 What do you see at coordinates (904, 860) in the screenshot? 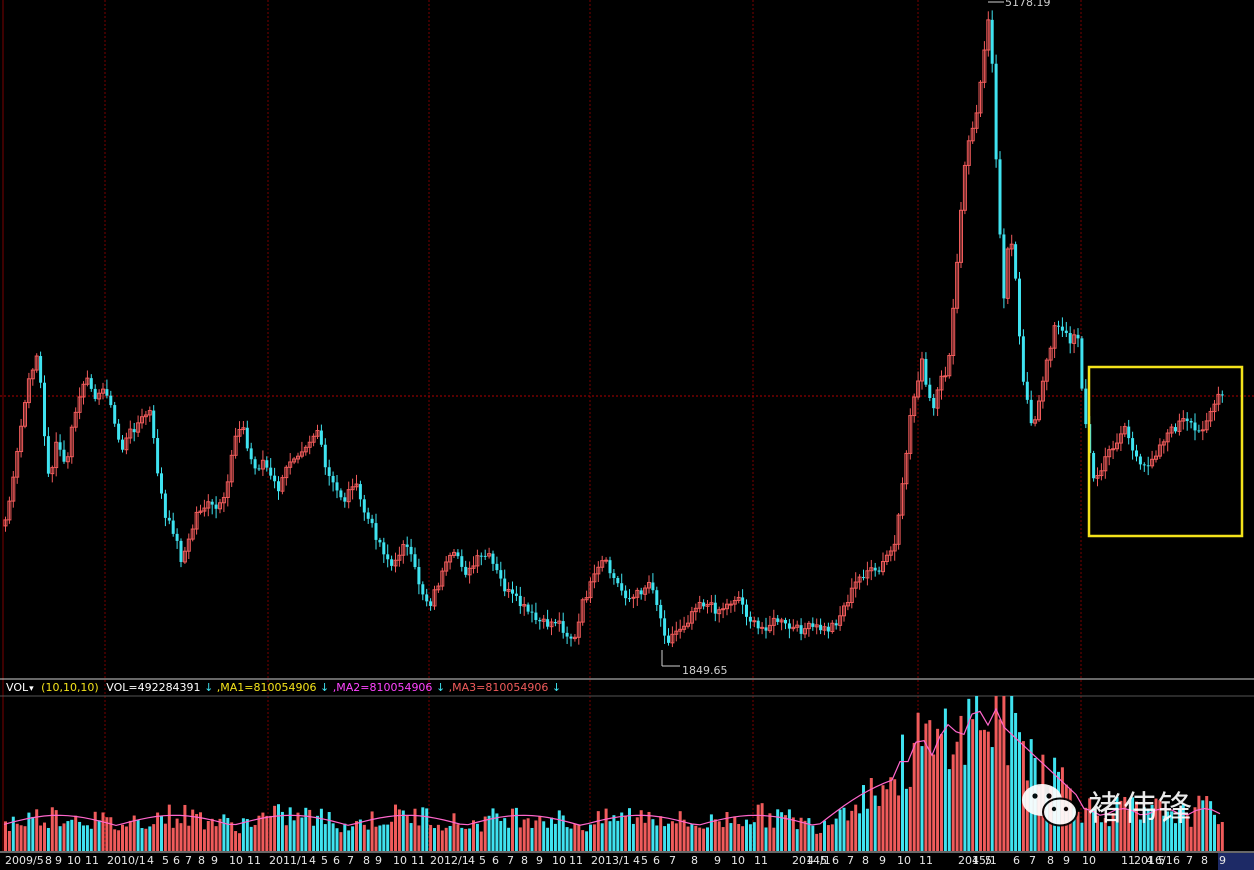
I see `x-tick-label: 10` at bounding box center [904, 860].